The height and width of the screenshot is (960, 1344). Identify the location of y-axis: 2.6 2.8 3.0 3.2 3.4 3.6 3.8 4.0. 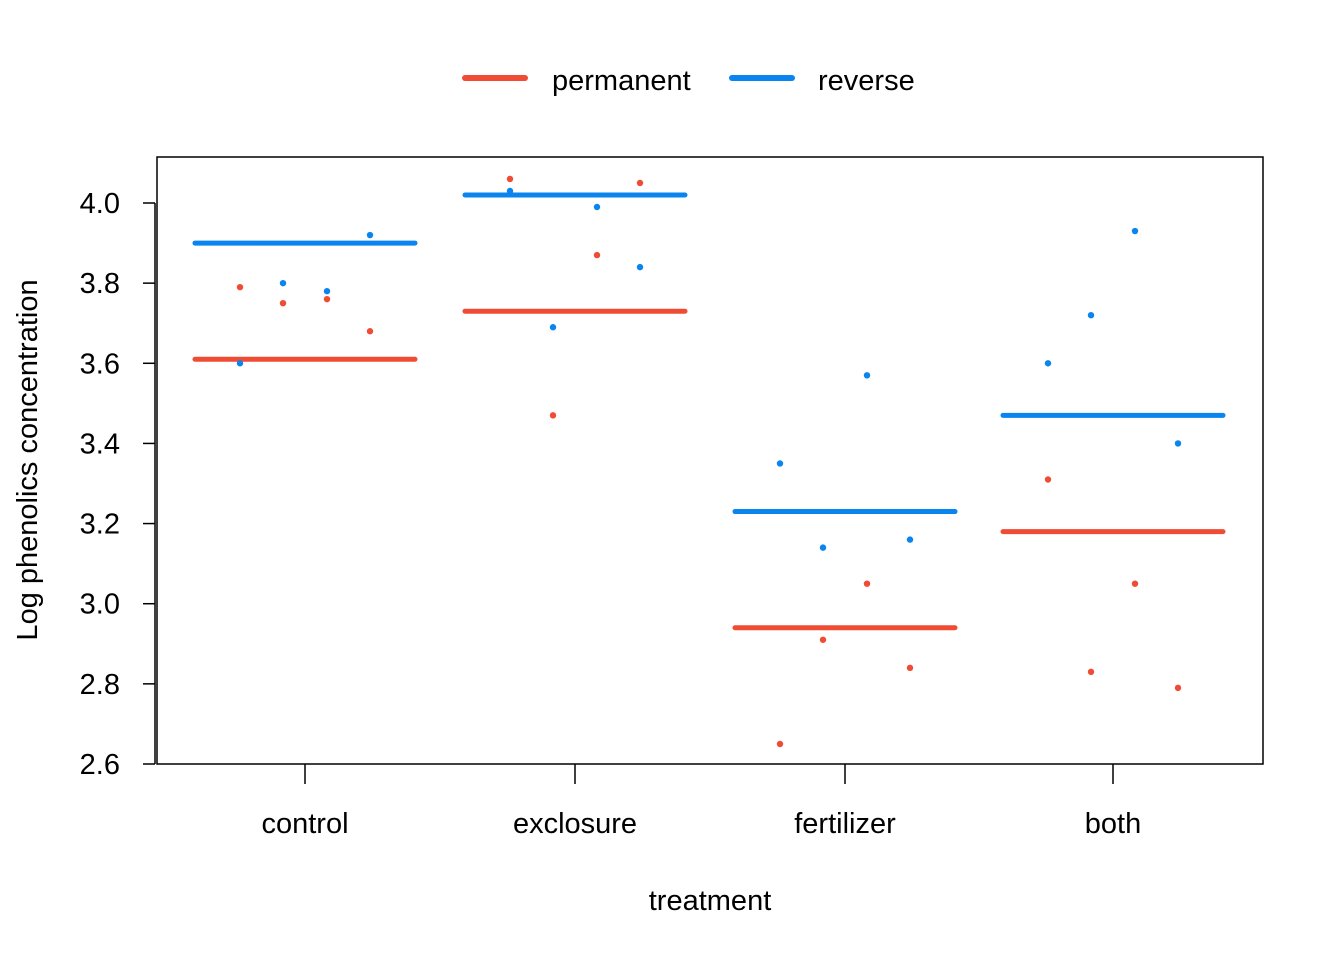
(118, 484).